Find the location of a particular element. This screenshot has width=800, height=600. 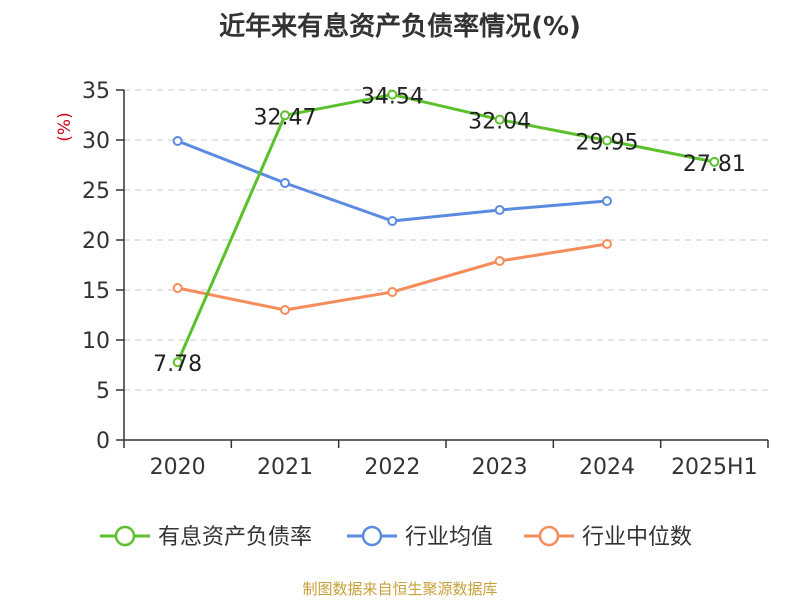

x-tick-label: 2020 is located at coordinates (178, 467).